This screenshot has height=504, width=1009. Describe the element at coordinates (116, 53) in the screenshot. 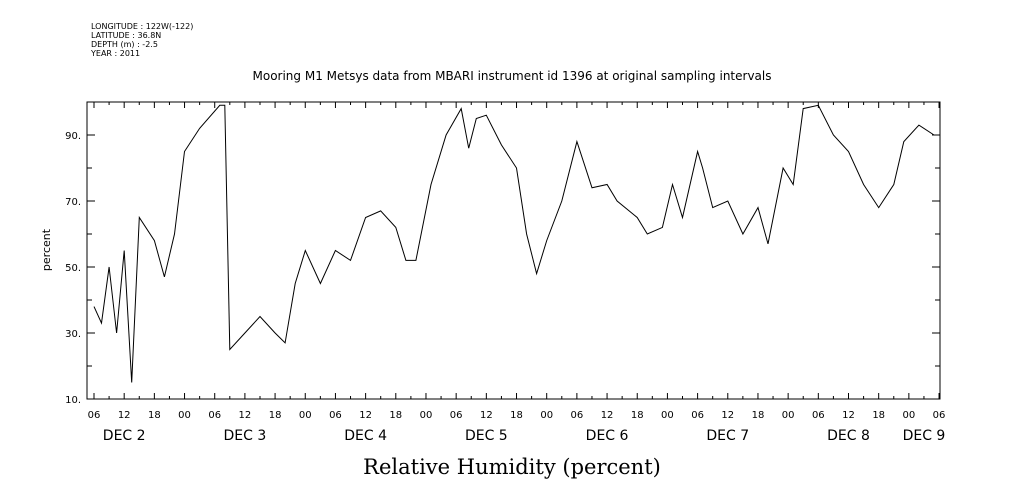

I see `year-text: YEAR : 2011` at that location.